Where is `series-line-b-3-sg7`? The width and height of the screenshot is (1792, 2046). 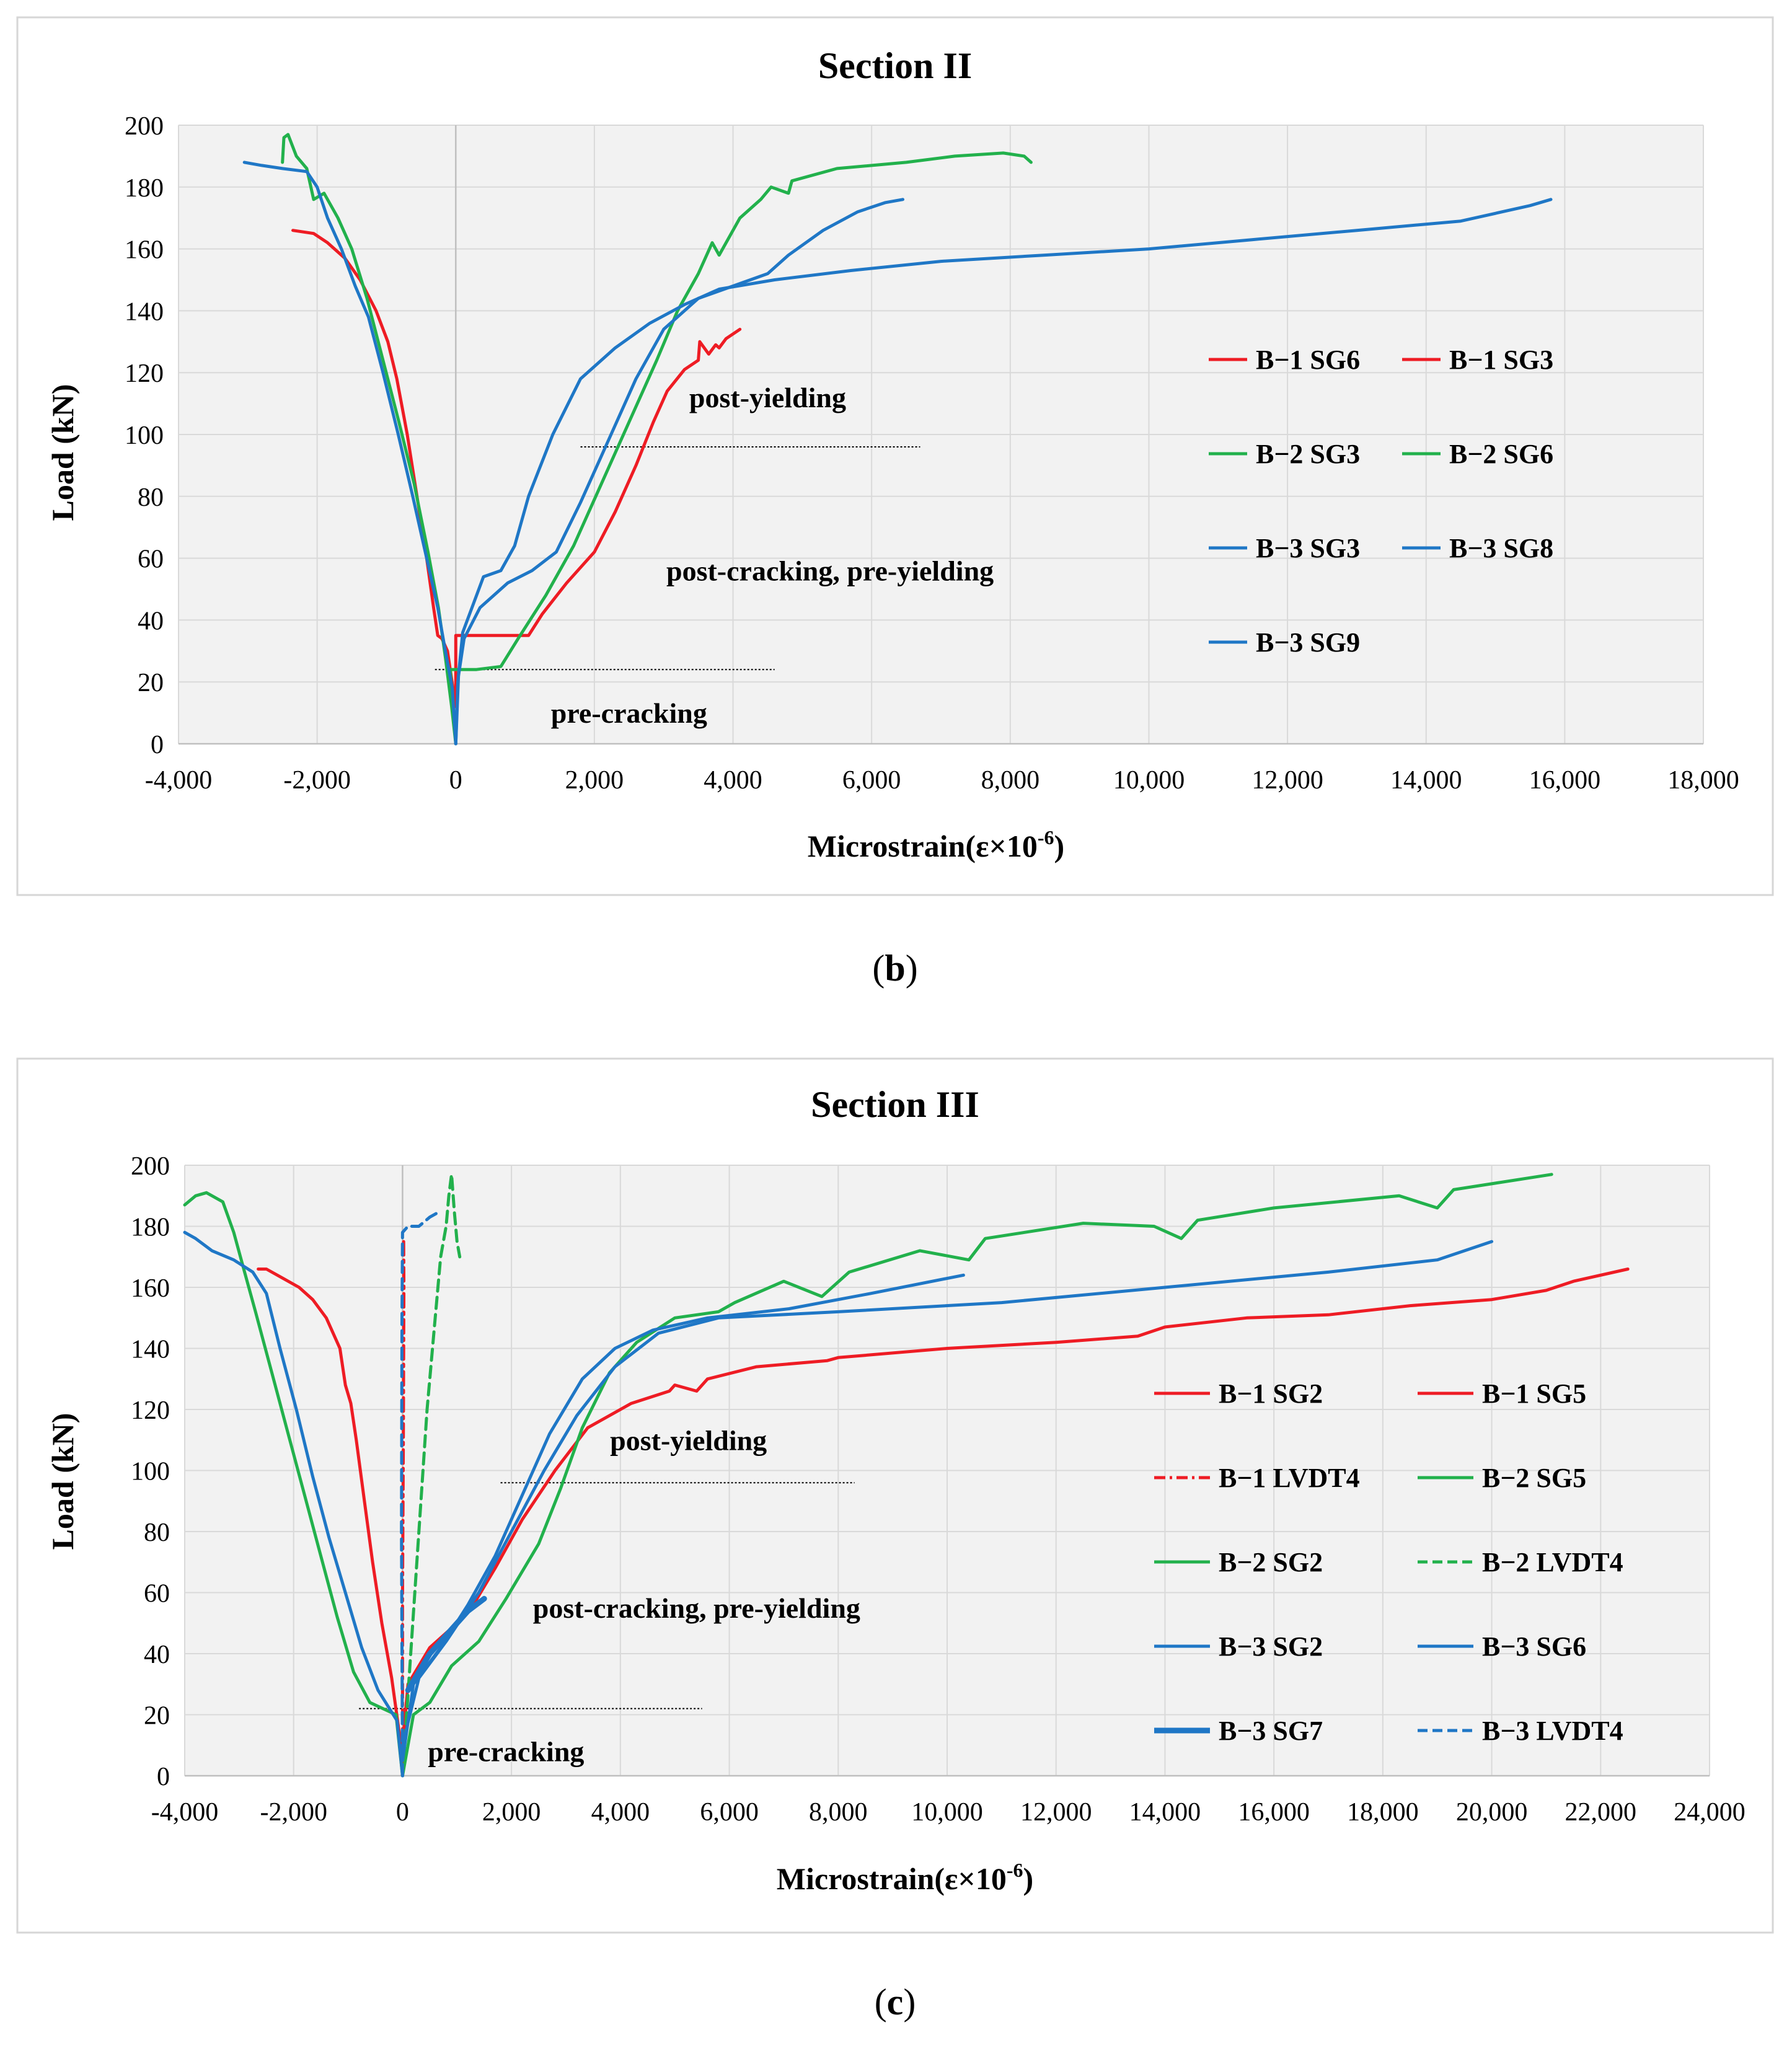 series-line-b-3-sg7 is located at coordinates (446, 1644).